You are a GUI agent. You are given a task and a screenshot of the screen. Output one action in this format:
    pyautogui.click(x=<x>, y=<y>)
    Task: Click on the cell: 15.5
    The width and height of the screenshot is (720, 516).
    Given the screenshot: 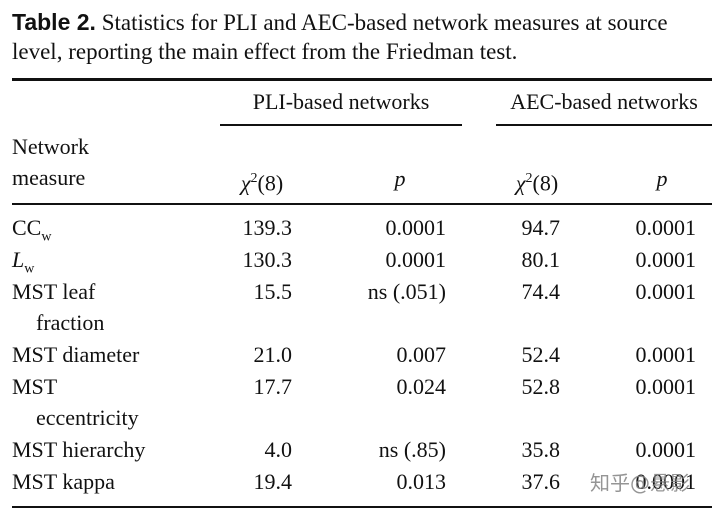 What is the action you would take?
    pyautogui.click(x=273, y=291)
    